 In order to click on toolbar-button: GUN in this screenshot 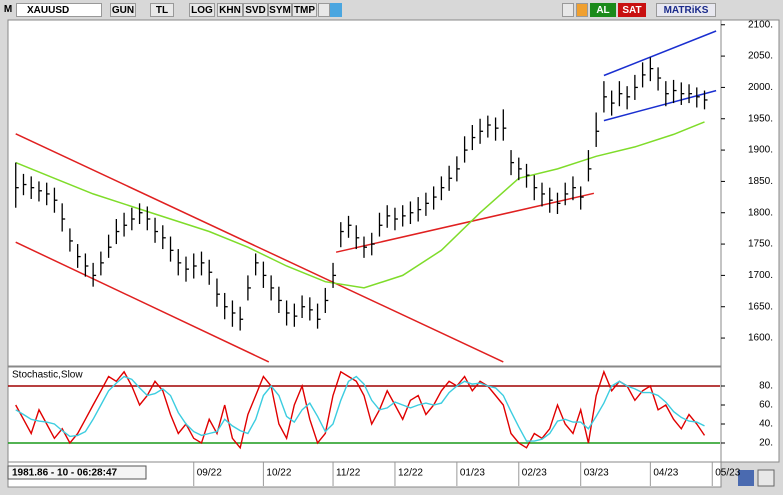, I will do `click(123, 10)`.